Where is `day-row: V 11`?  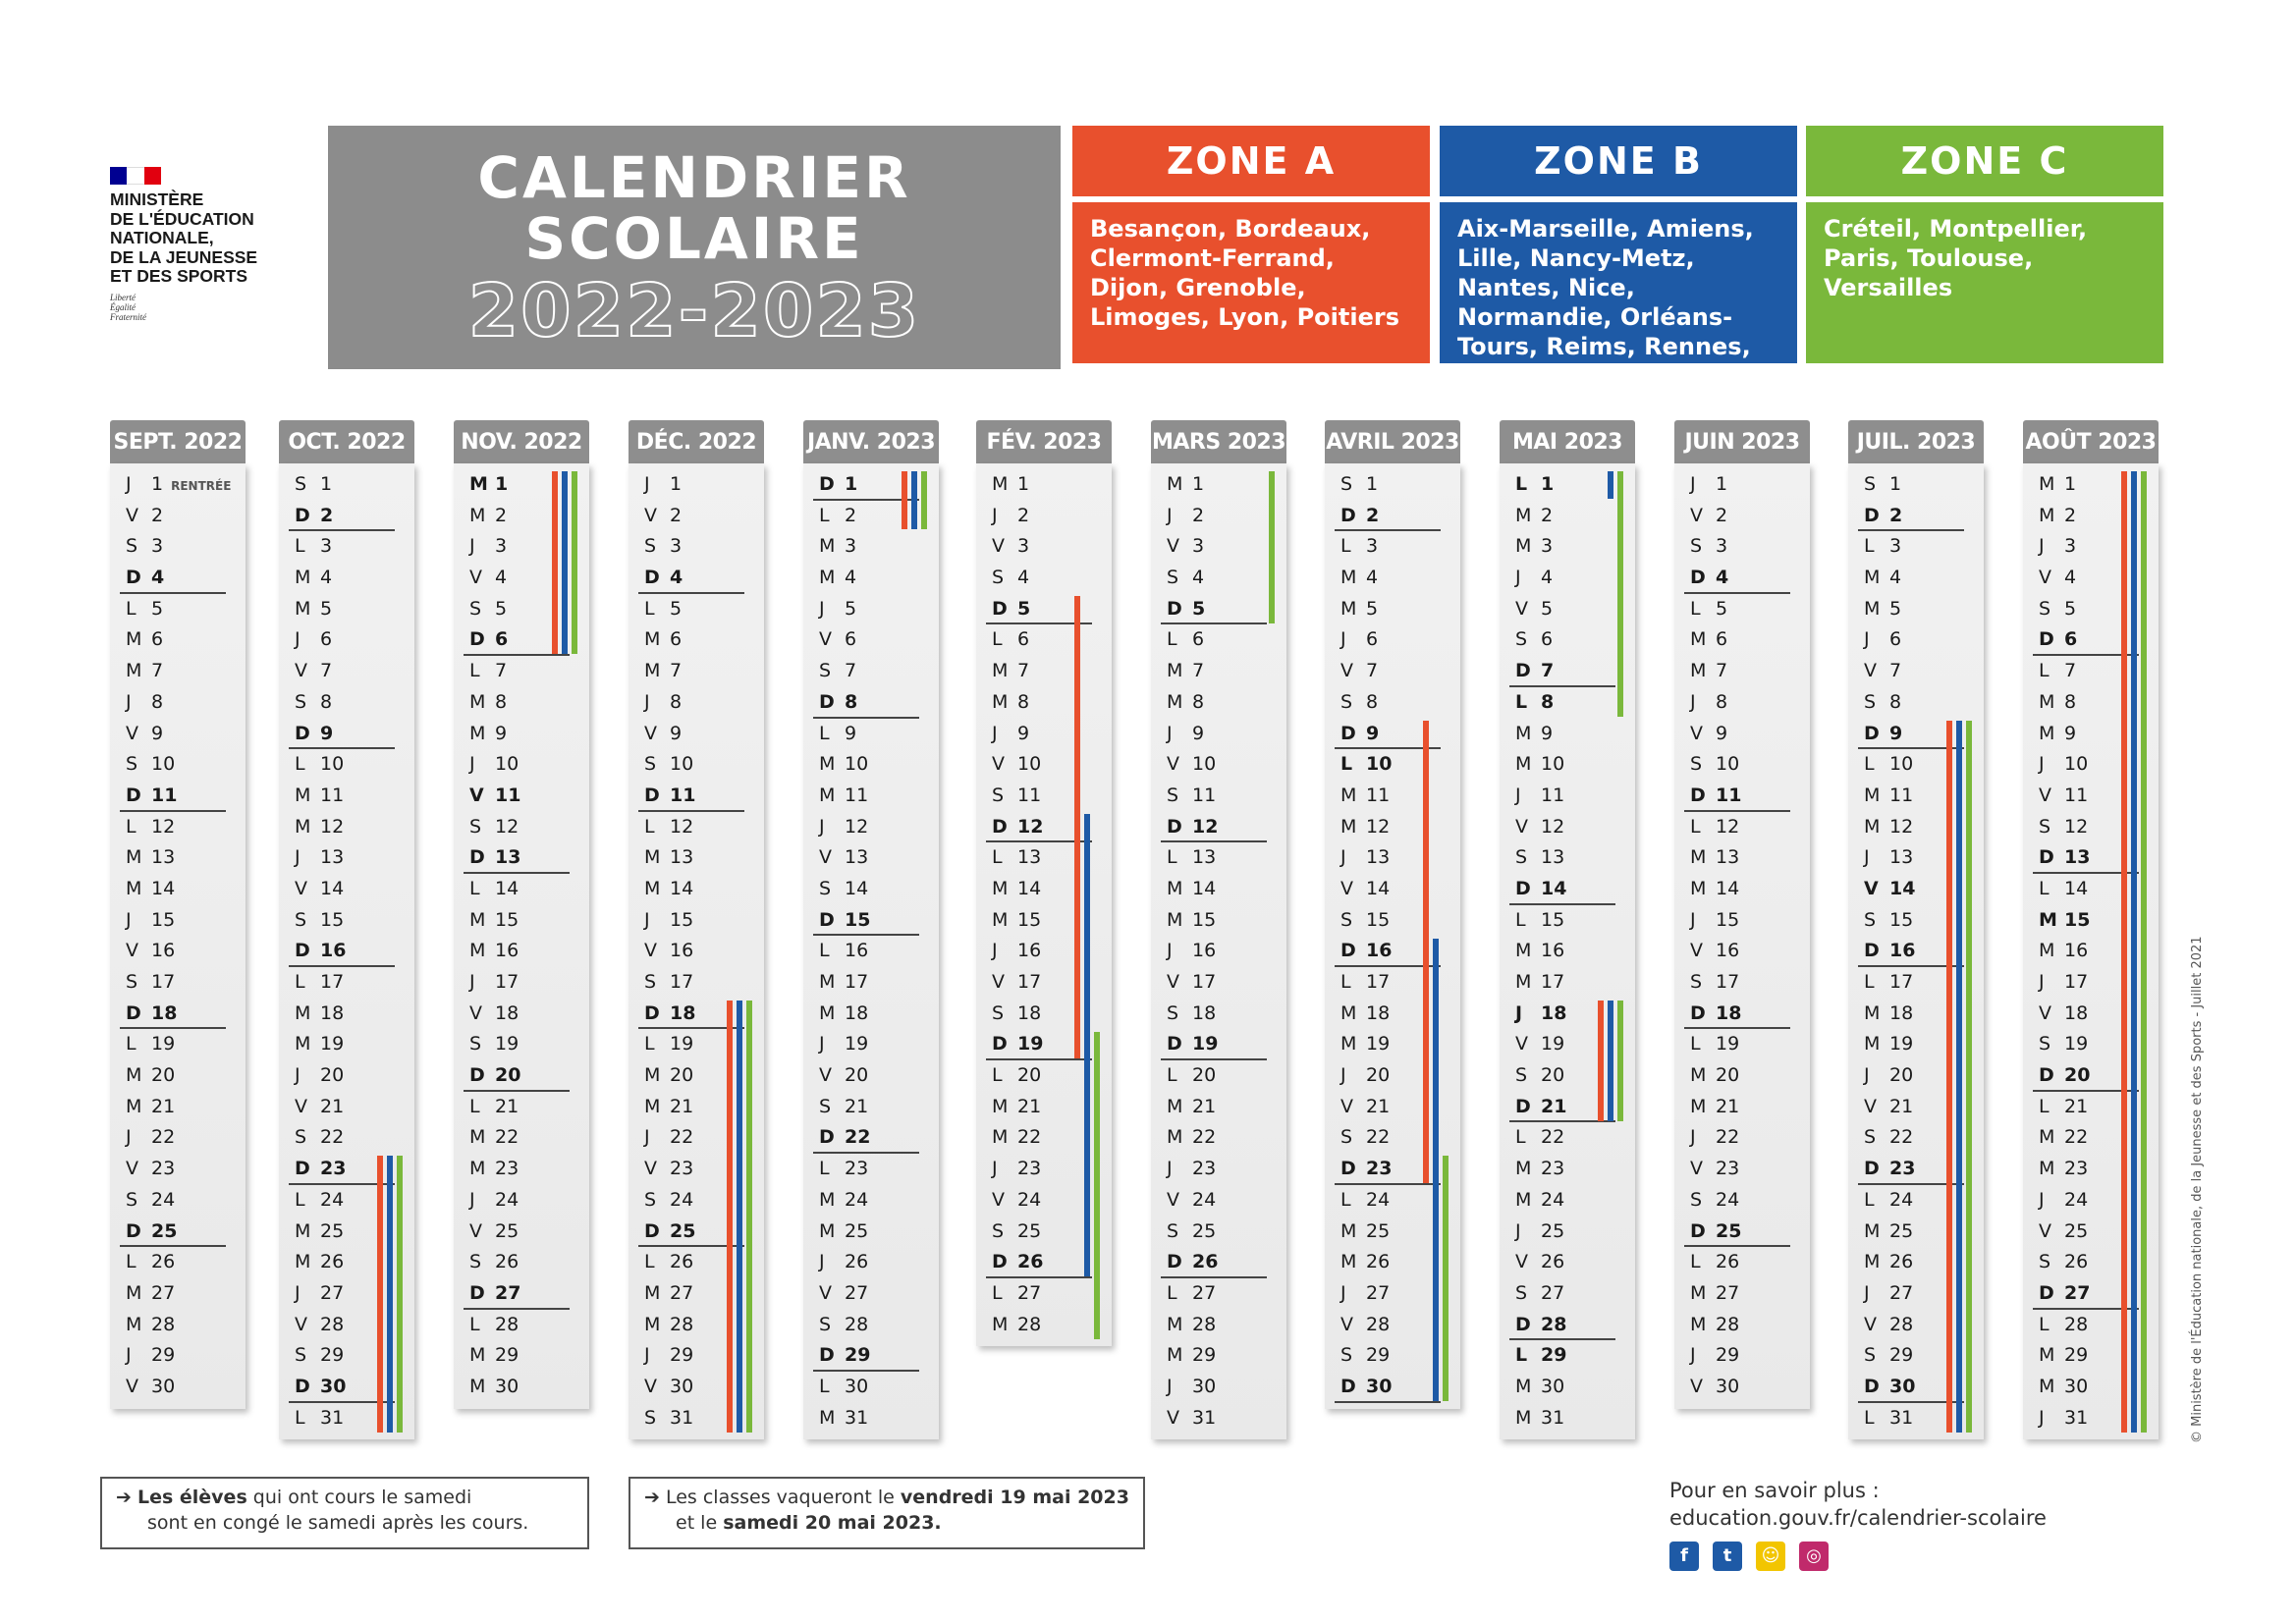
day-row: V 11 is located at coordinates (2091, 796).